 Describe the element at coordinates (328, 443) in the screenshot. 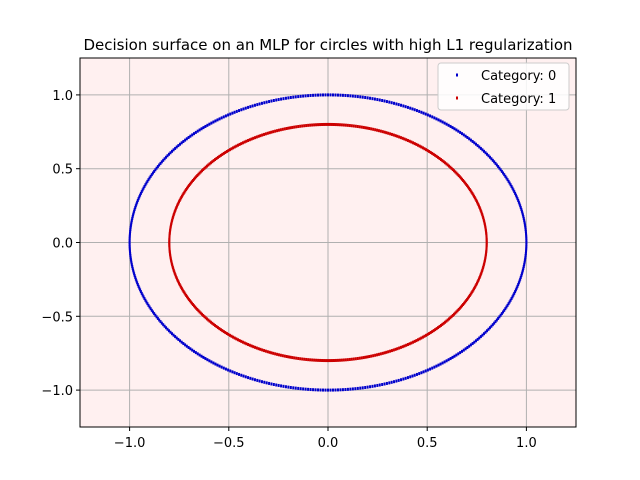

I see `x-tick-label: 0.0` at that location.